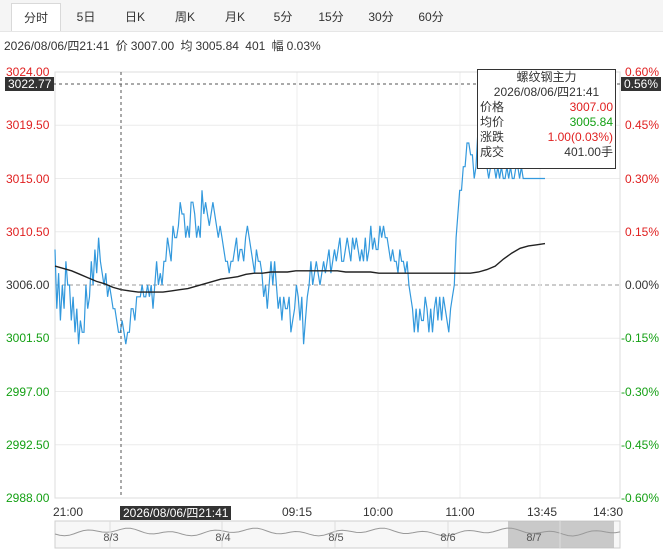  I want to click on navigator-date-label: 8/5, so click(336, 538).